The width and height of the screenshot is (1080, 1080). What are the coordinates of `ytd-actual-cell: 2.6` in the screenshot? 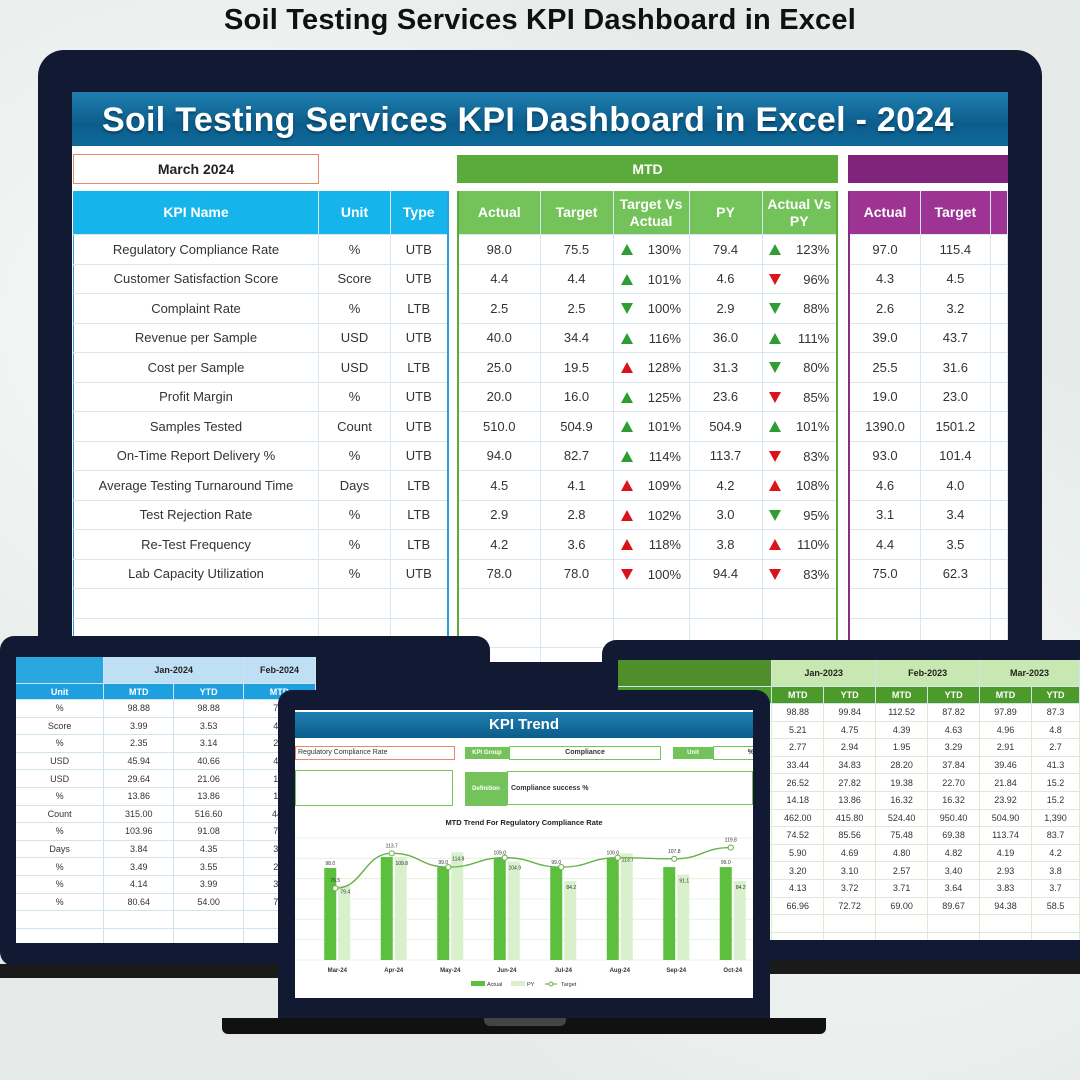 It's located at (885, 308).